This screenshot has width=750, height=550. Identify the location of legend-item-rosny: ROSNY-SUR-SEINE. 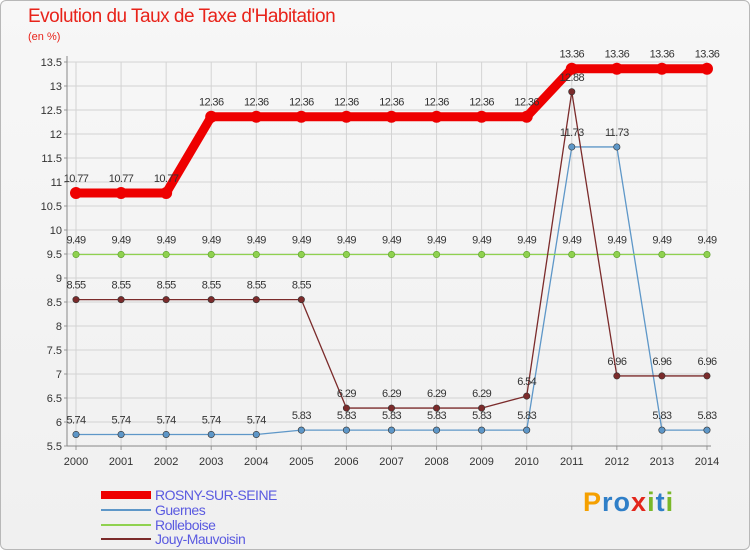
(189, 495).